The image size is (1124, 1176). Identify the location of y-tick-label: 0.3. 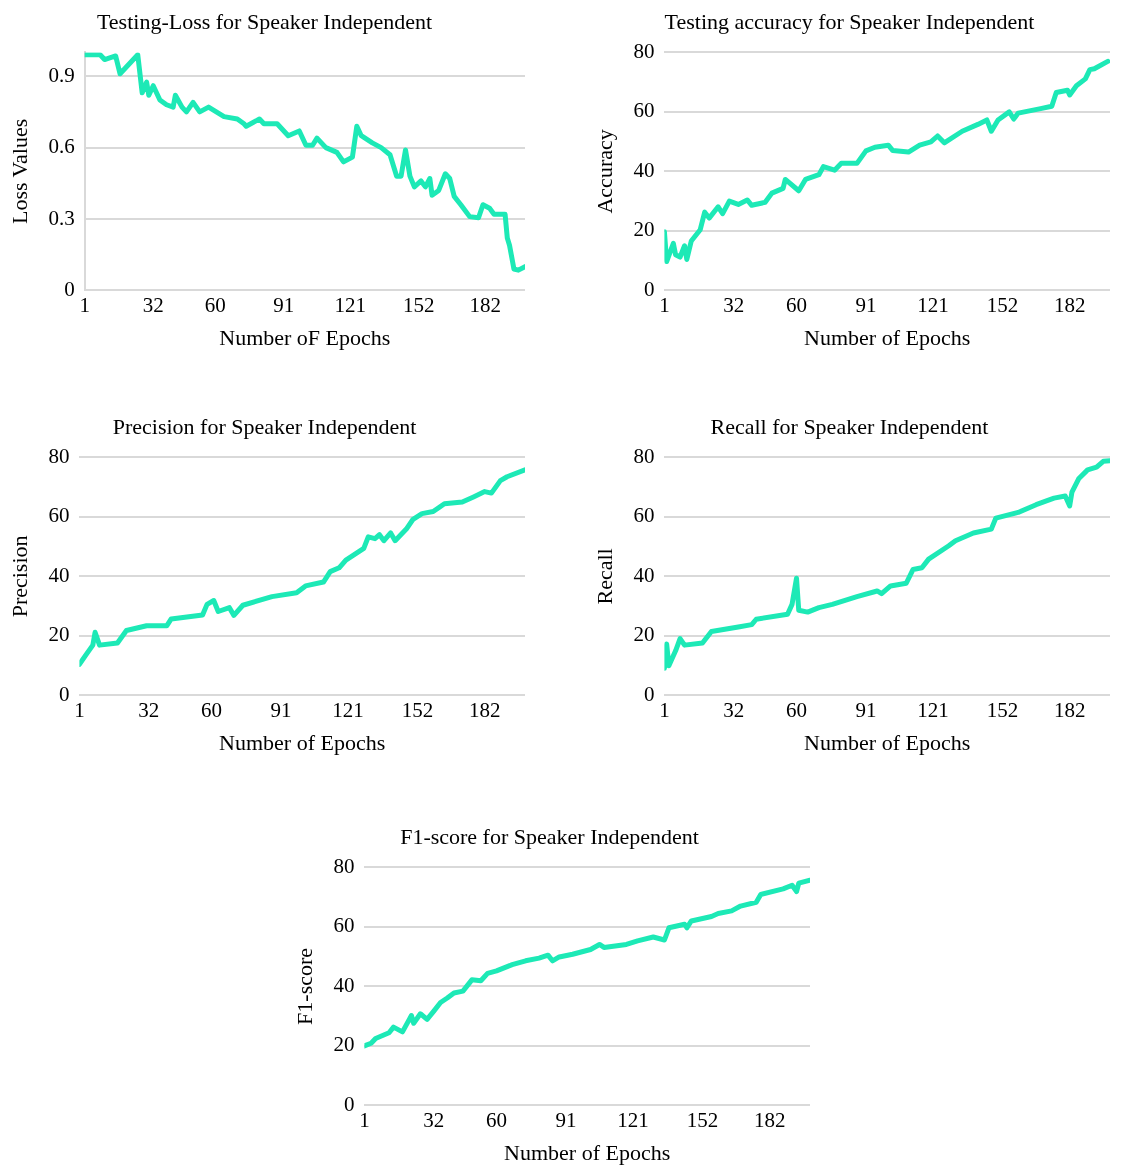
(61, 217).